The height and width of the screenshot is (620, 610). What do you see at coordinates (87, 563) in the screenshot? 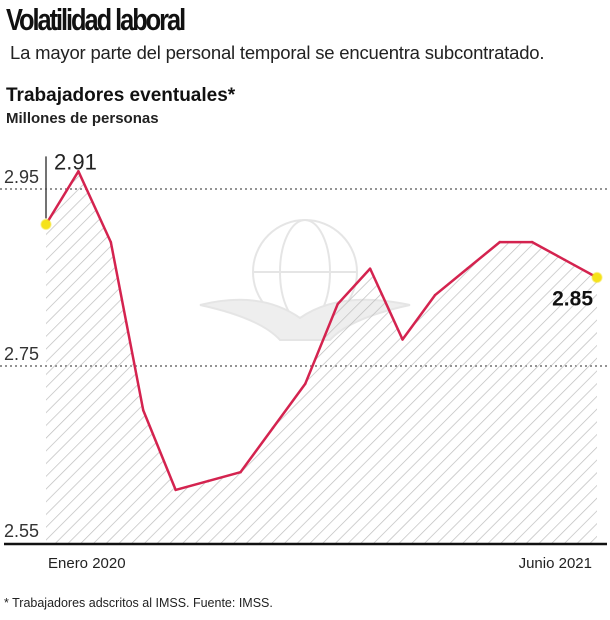
I see `x-tick-label: Enero 2020` at bounding box center [87, 563].